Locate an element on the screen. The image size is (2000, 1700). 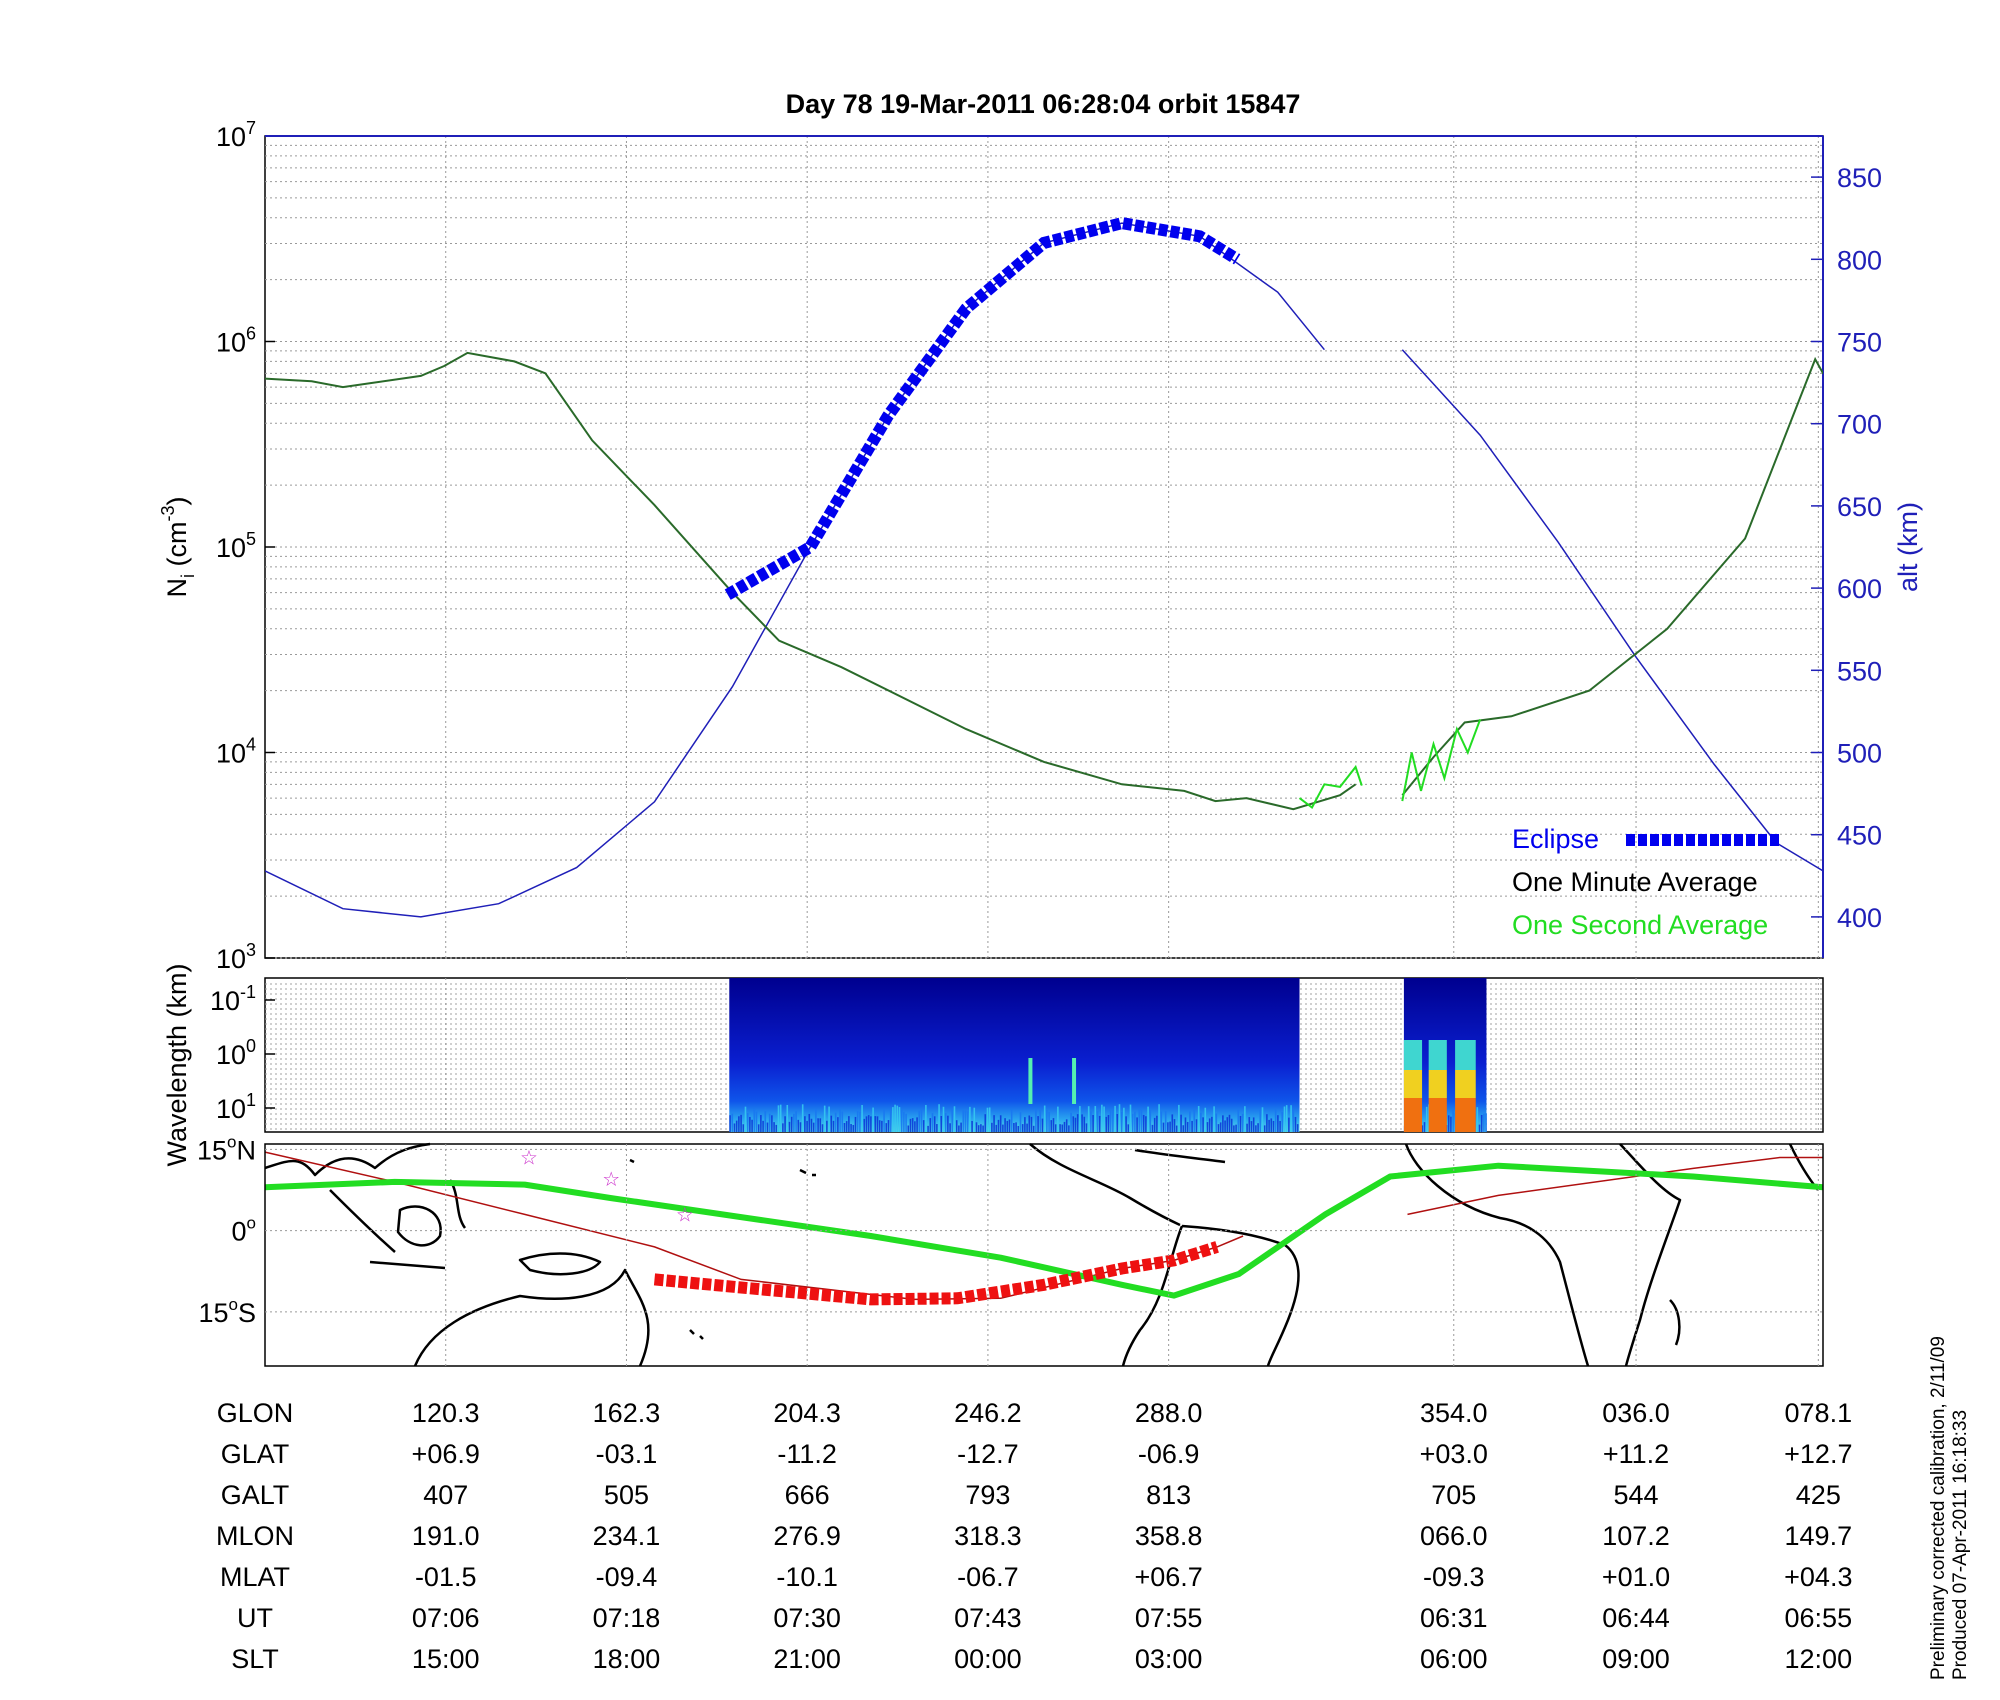
coast-central-america is located at coordinates (1105, 1185).